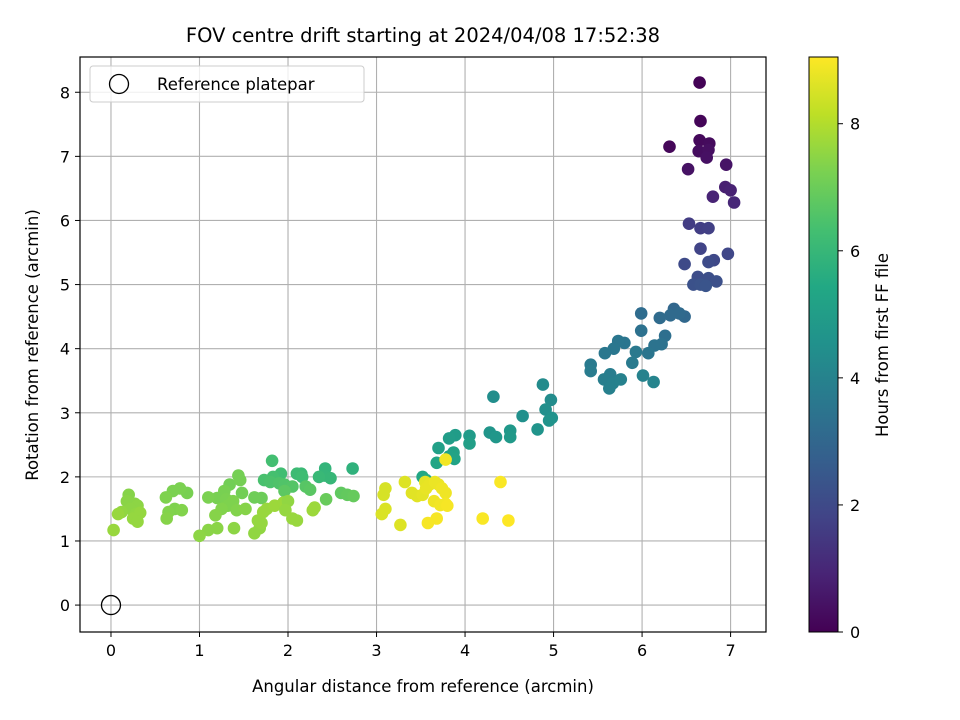  What do you see at coordinates (465, 650) in the screenshot?
I see `x-tick-label: 4` at bounding box center [465, 650].